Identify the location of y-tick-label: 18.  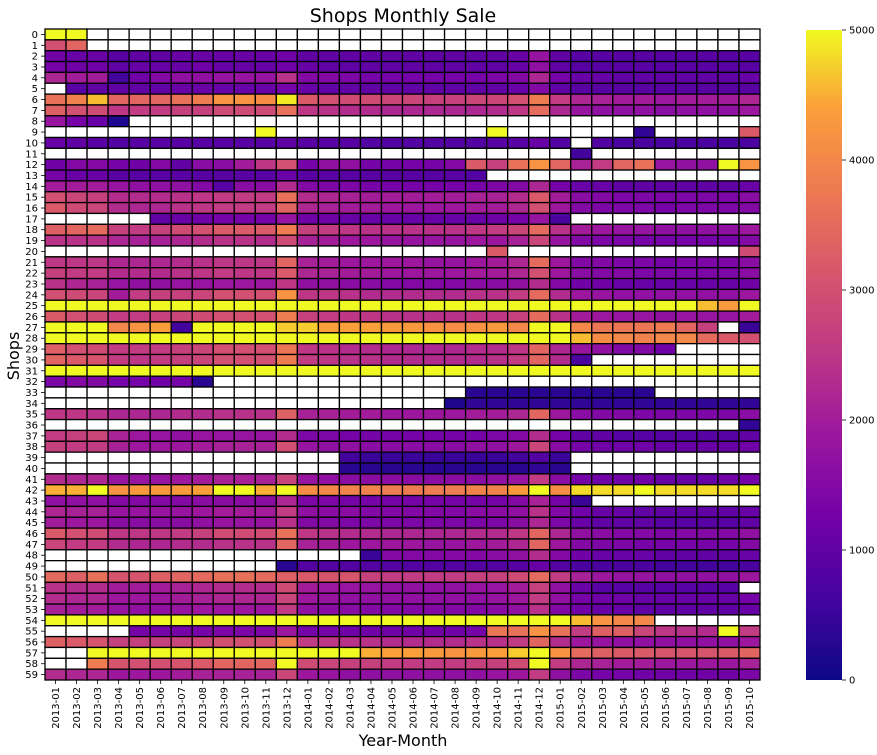
(31, 230).